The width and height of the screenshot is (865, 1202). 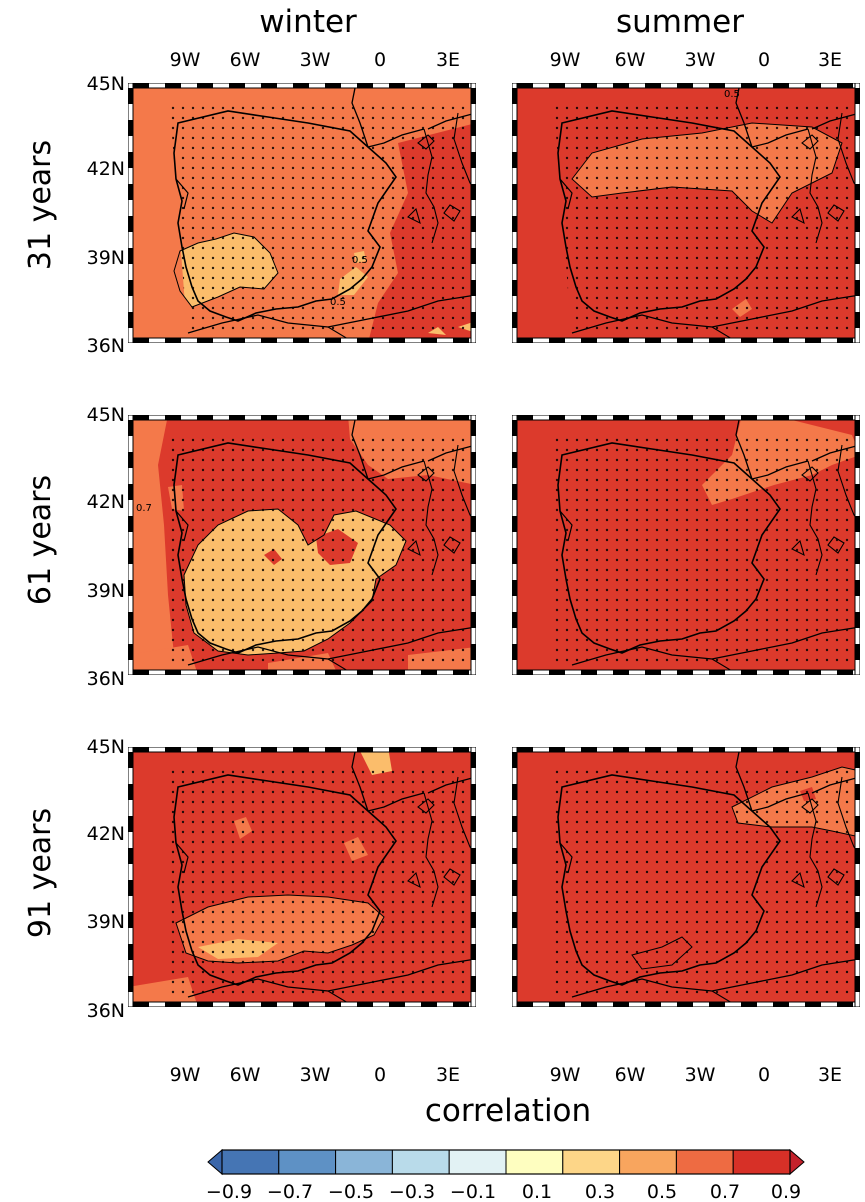 I want to click on row-label-61-years: 61 years, so click(x=40, y=540).